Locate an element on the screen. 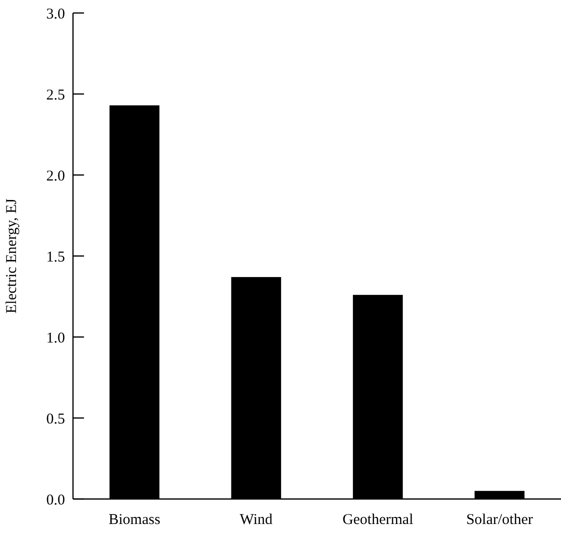 The height and width of the screenshot is (535, 561). y-tick-label: 2.5 is located at coordinates (55, 95).